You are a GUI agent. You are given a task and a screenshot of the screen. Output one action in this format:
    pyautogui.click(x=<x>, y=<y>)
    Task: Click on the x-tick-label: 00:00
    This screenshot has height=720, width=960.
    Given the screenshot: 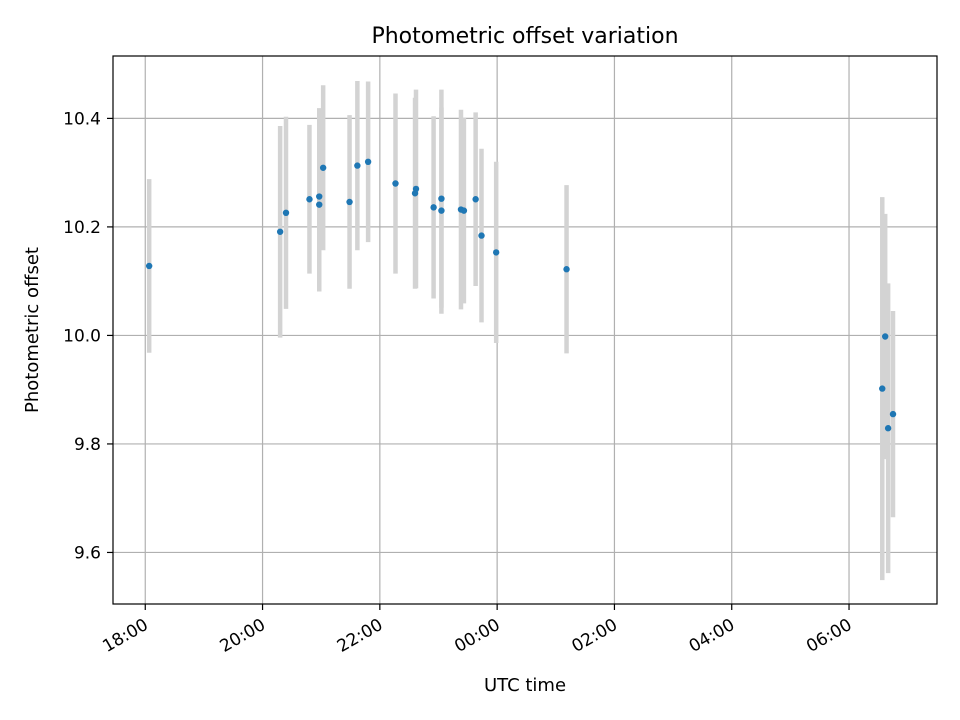 What is the action you would take?
    pyautogui.click(x=477, y=636)
    